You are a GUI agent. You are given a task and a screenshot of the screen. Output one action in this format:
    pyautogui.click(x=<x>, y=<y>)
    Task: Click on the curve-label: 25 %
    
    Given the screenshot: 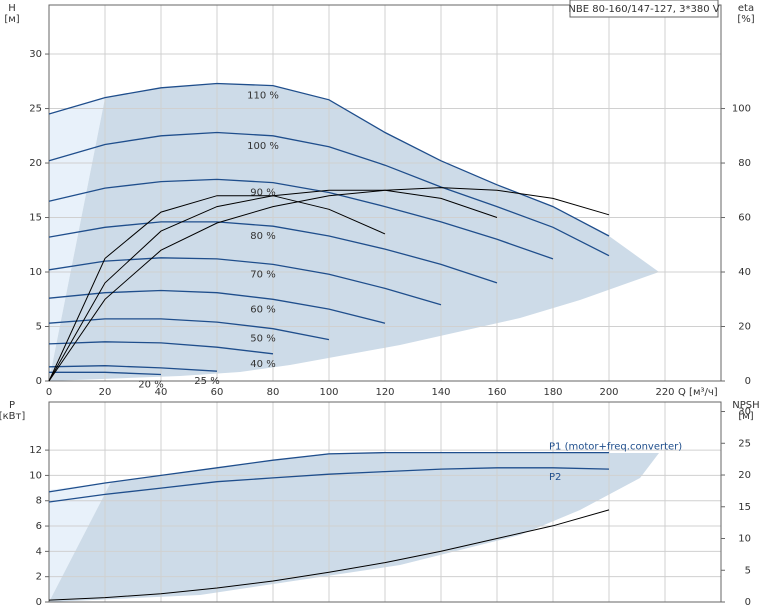 What is the action you would take?
    pyautogui.click(x=206, y=381)
    